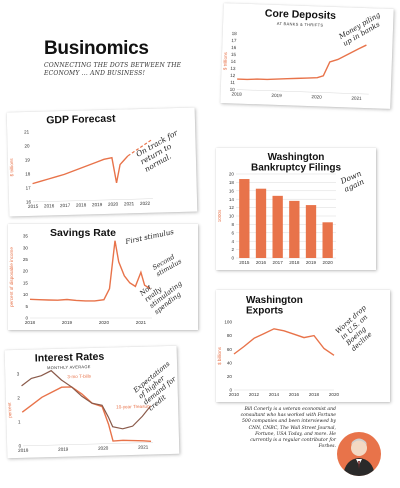 Image resolution: width=400 pixels, height=488 pixels. Describe the element at coordinates (254, 394) in the screenshot. I see `x-tick-label: 2012` at that location.